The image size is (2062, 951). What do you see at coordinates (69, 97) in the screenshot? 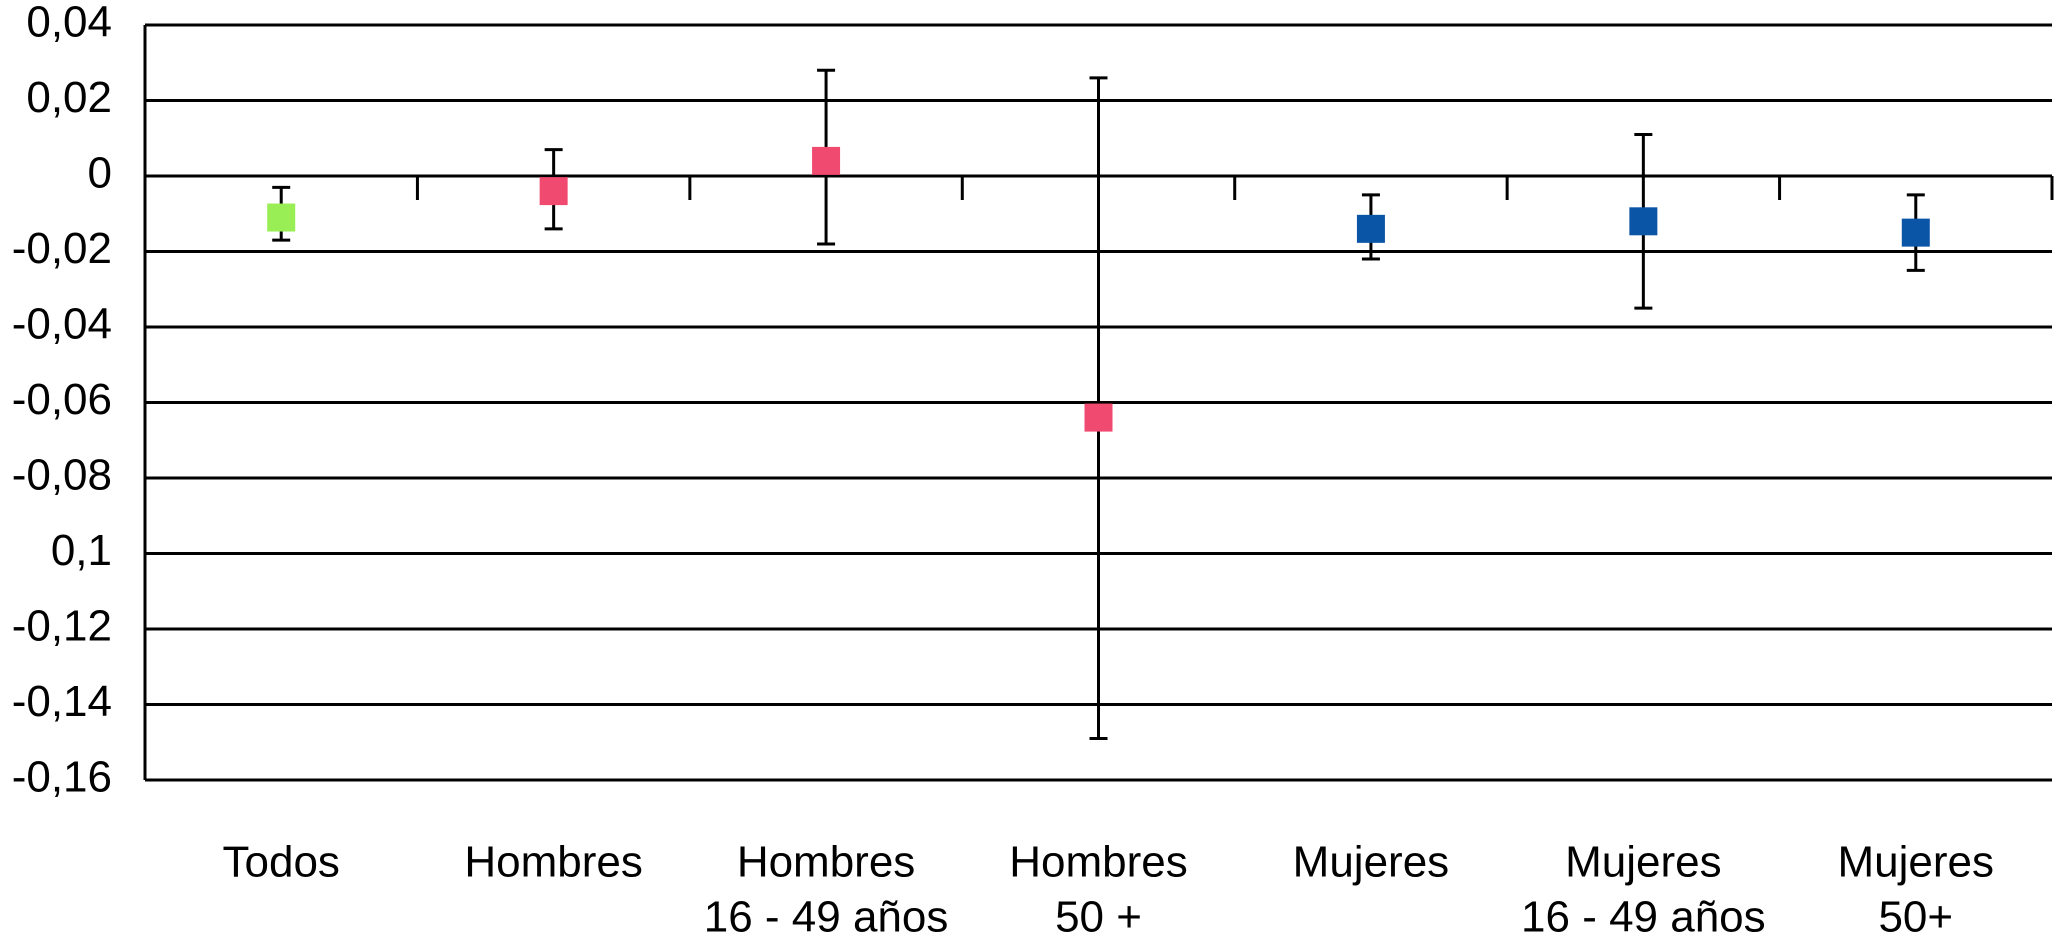
I see `y-tick-label: 0,02` at bounding box center [69, 97].